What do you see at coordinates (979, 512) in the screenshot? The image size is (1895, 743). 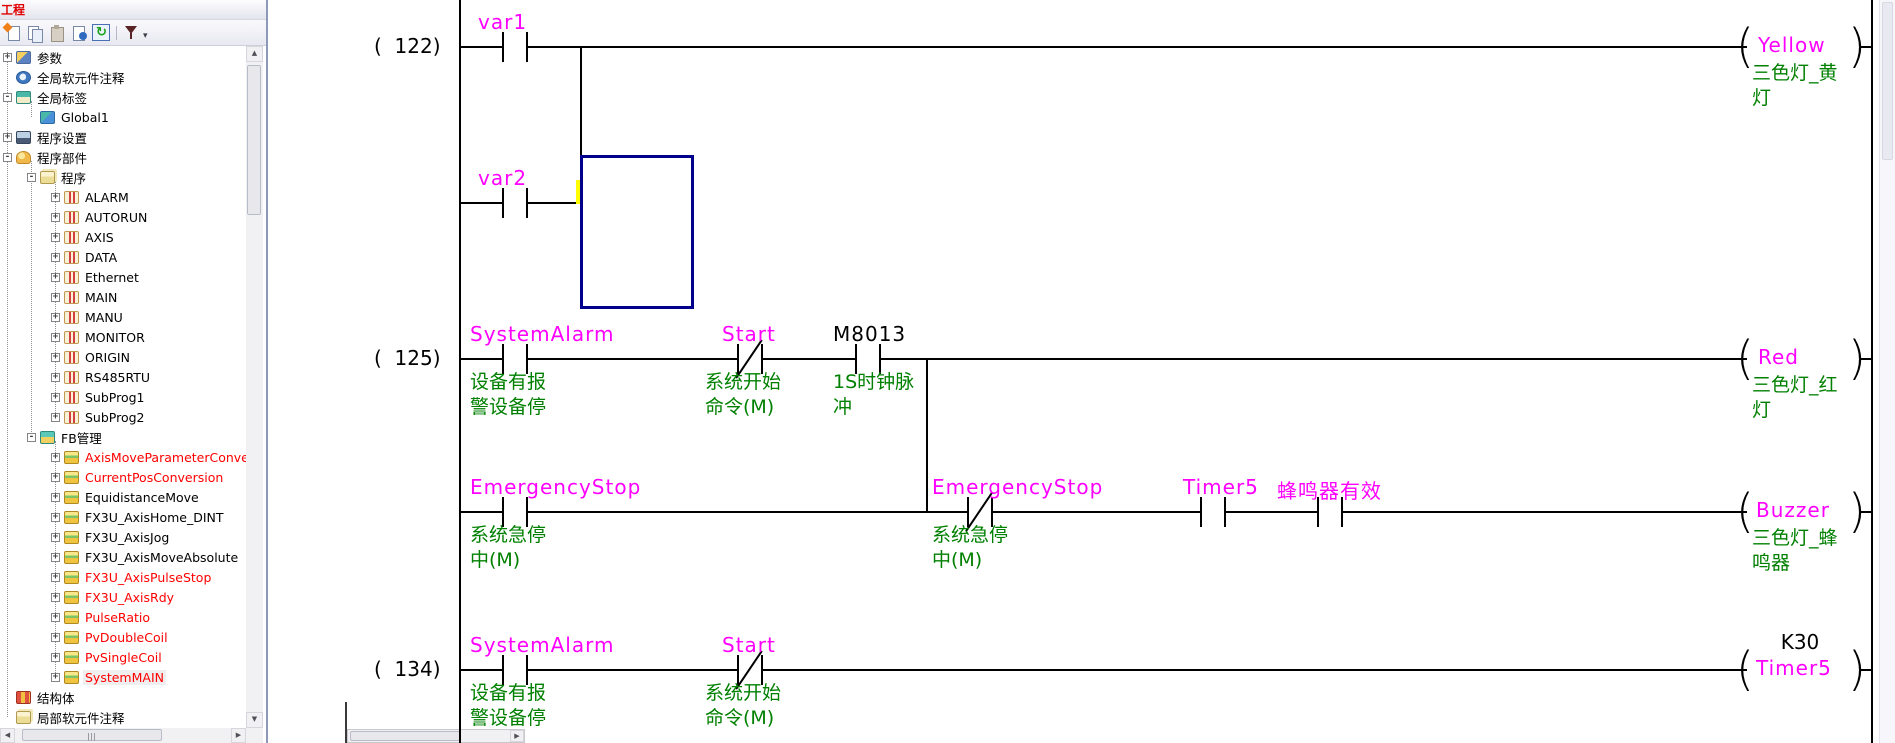 I see `contact-emergencystop-nc` at bounding box center [979, 512].